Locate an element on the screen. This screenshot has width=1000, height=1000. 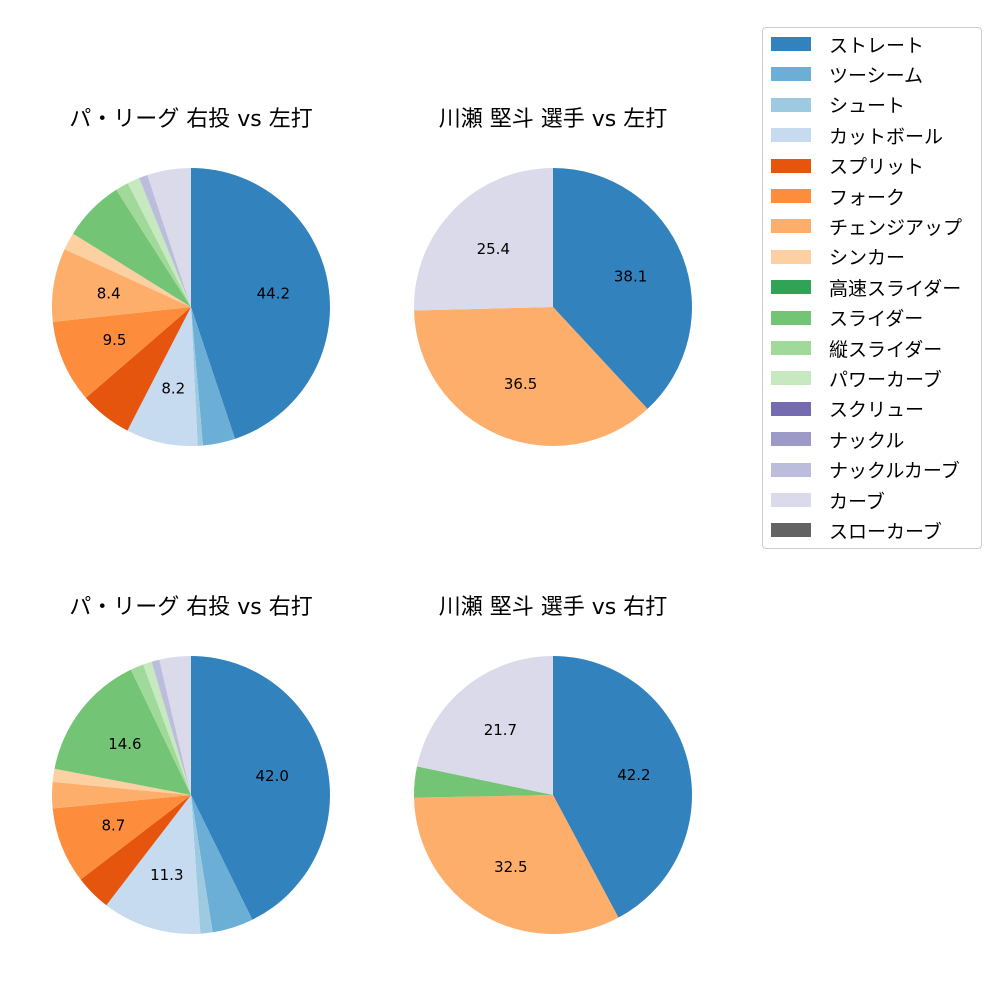
legend-label: シンカー is located at coordinates (867, 258).